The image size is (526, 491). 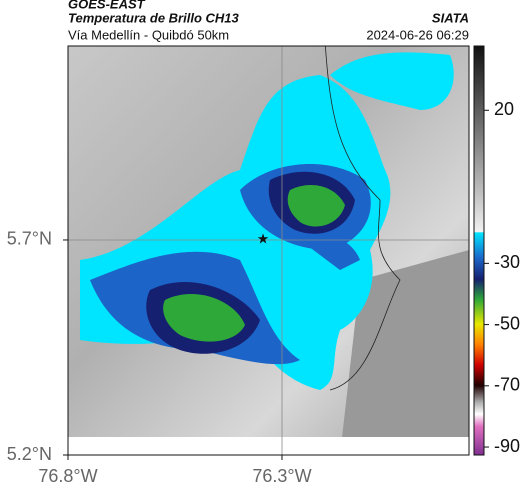 I want to click on route: Vía Medellín - Quibdó 50km, so click(x=148, y=34).